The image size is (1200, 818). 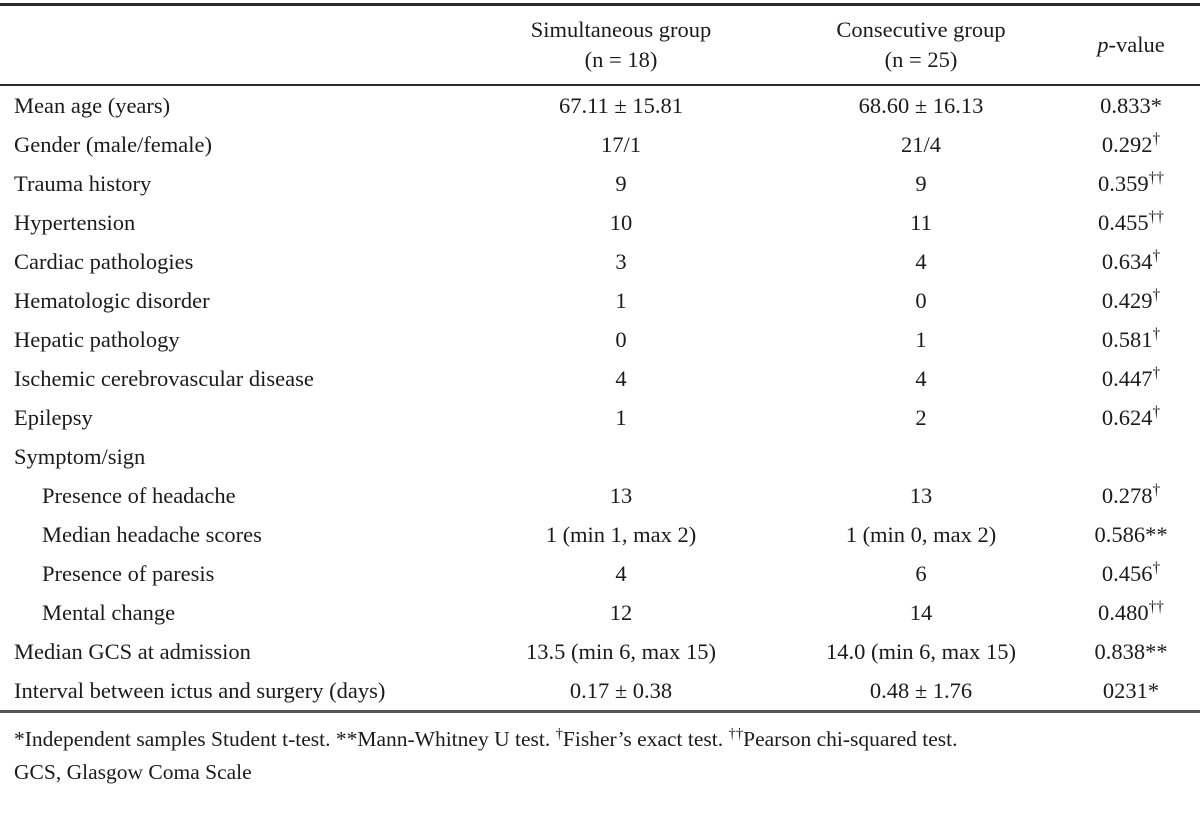 I want to click on simultaneous-value: 0, so click(x=621, y=339).